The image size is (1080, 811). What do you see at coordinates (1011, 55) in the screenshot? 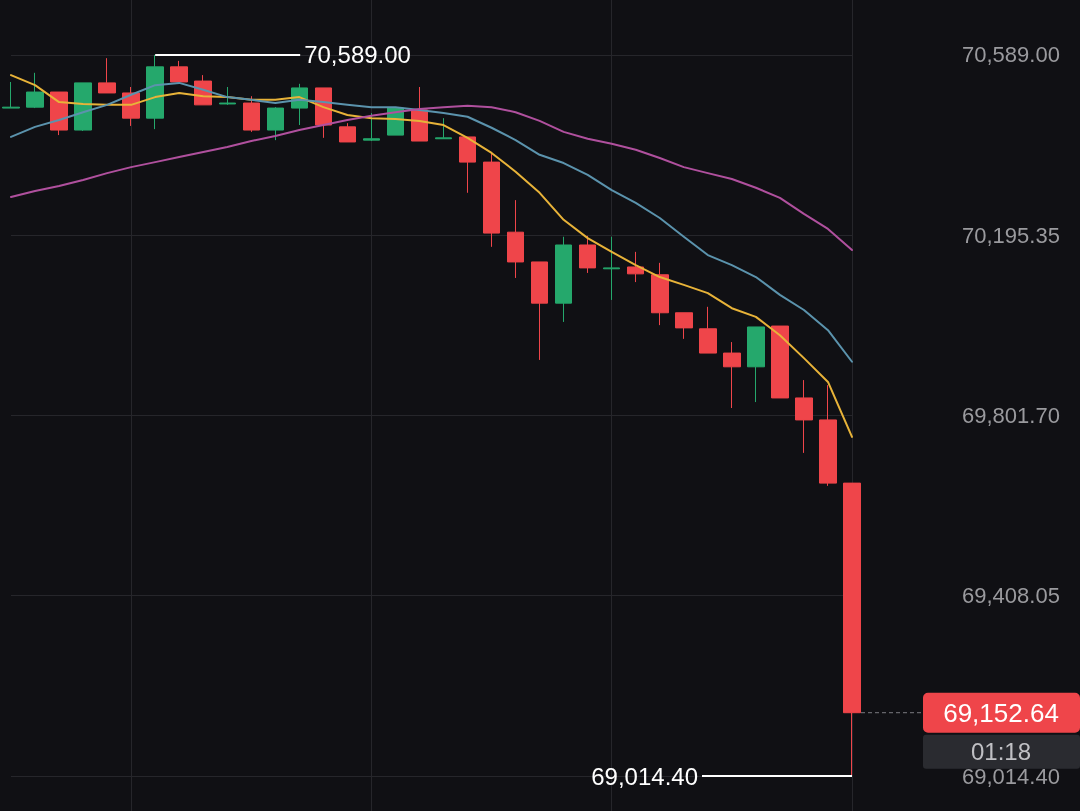
I see `y-tick-label: 70,589.00` at bounding box center [1011, 55].